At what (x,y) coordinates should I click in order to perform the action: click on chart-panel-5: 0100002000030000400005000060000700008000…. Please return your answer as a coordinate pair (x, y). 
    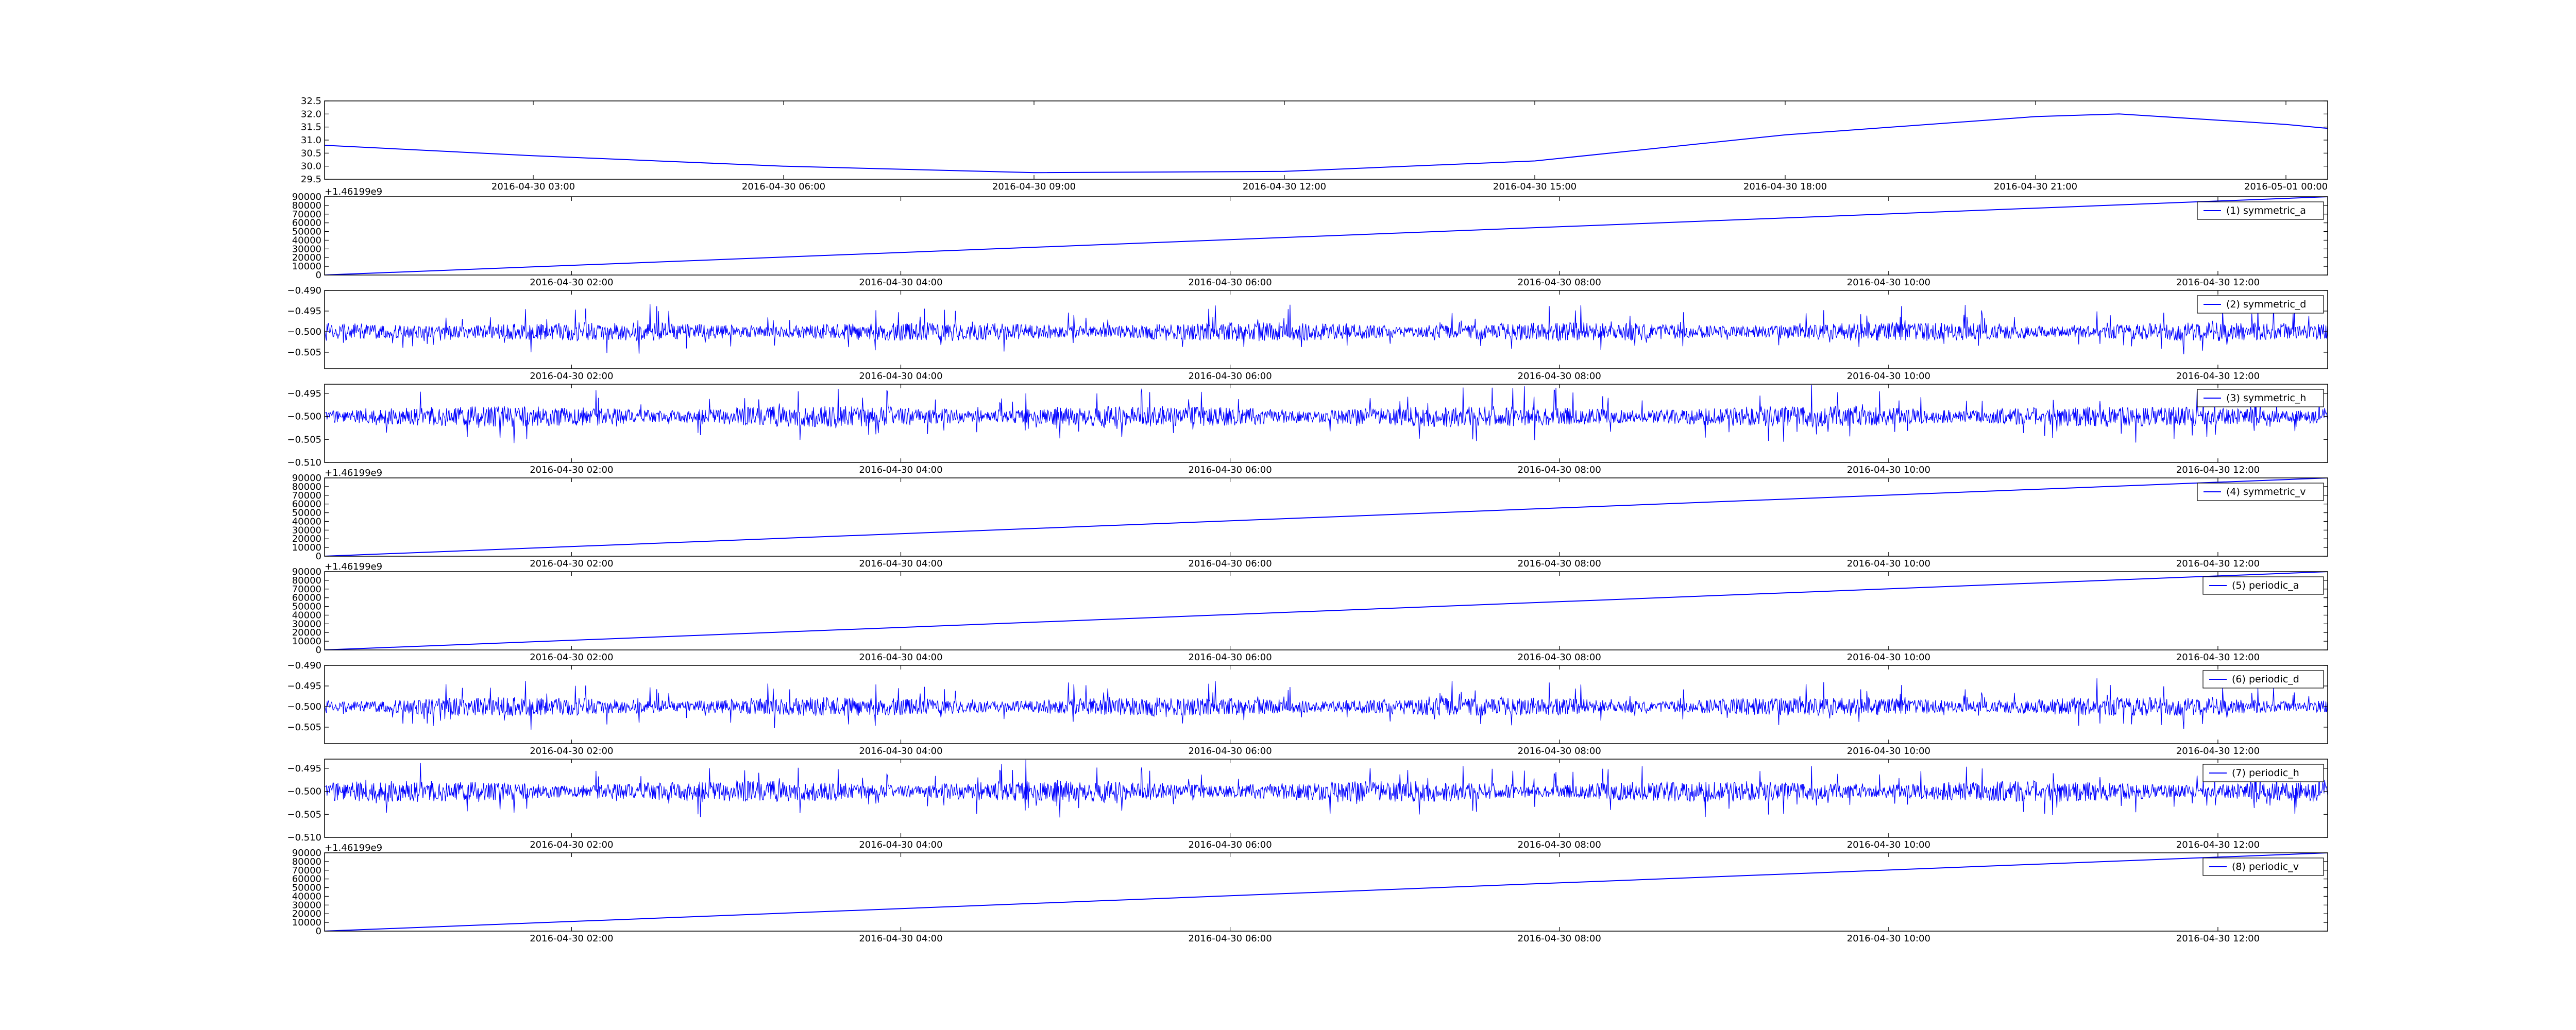
    Looking at the image, I should click on (1310, 518).